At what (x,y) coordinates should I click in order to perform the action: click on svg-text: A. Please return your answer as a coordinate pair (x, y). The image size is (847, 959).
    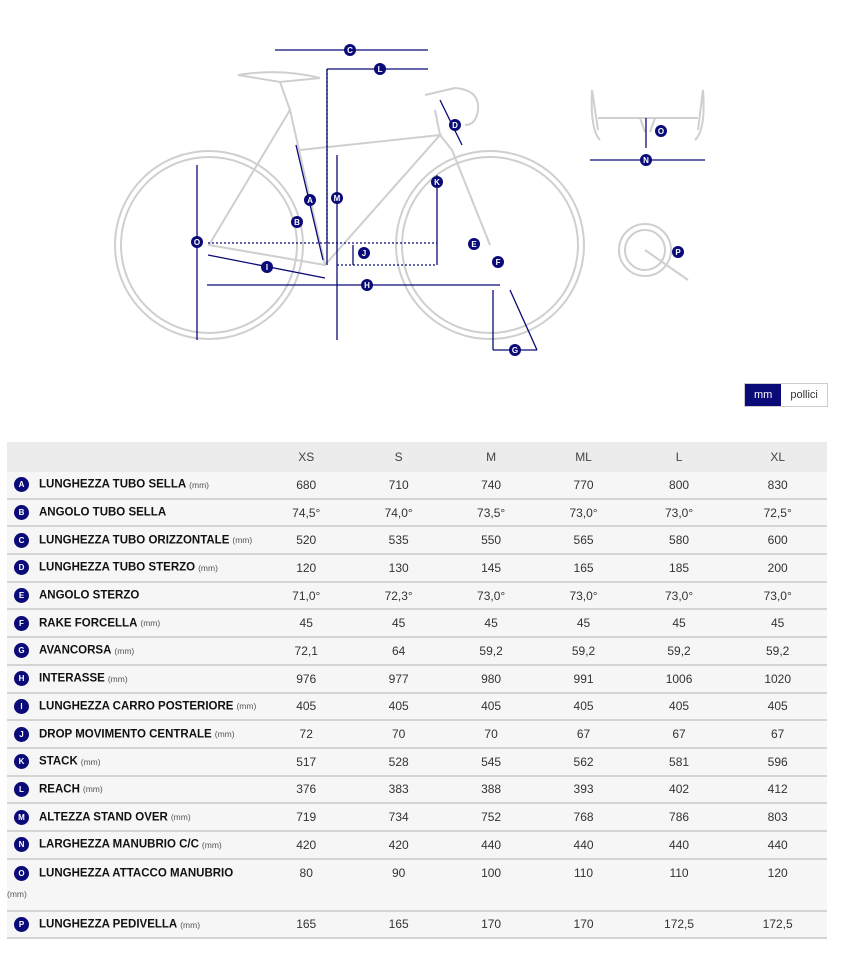
    Looking at the image, I should click on (310, 200).